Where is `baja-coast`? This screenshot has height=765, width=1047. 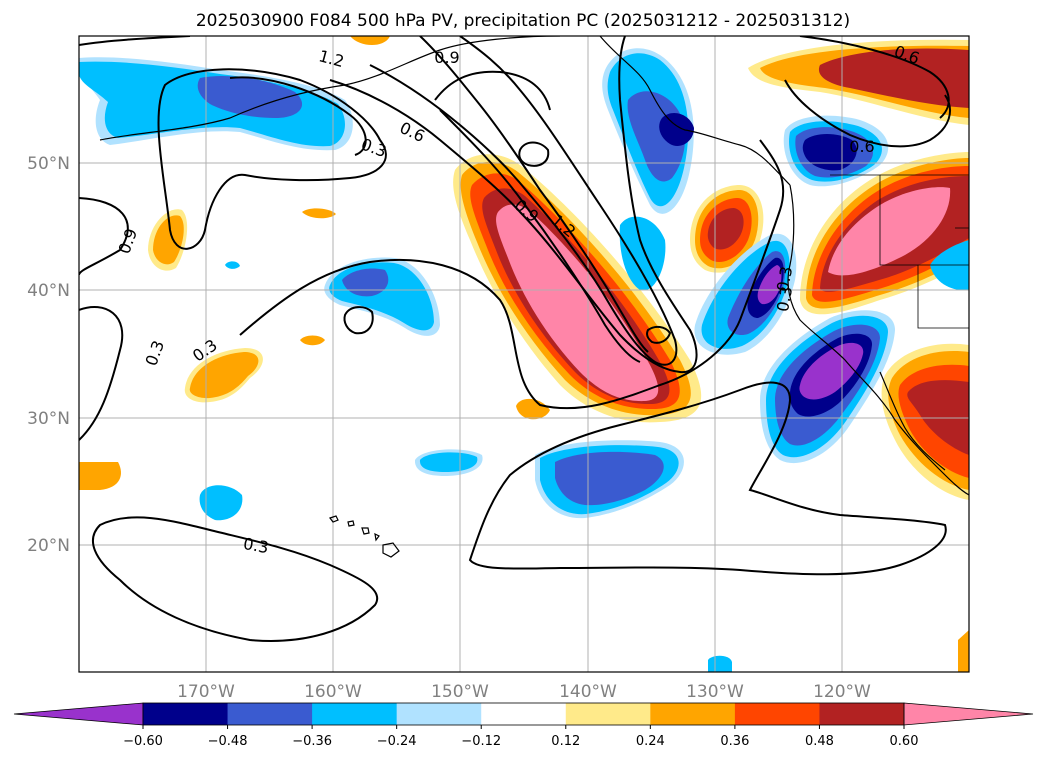 baja-coast is located at coordinates (912, 421).